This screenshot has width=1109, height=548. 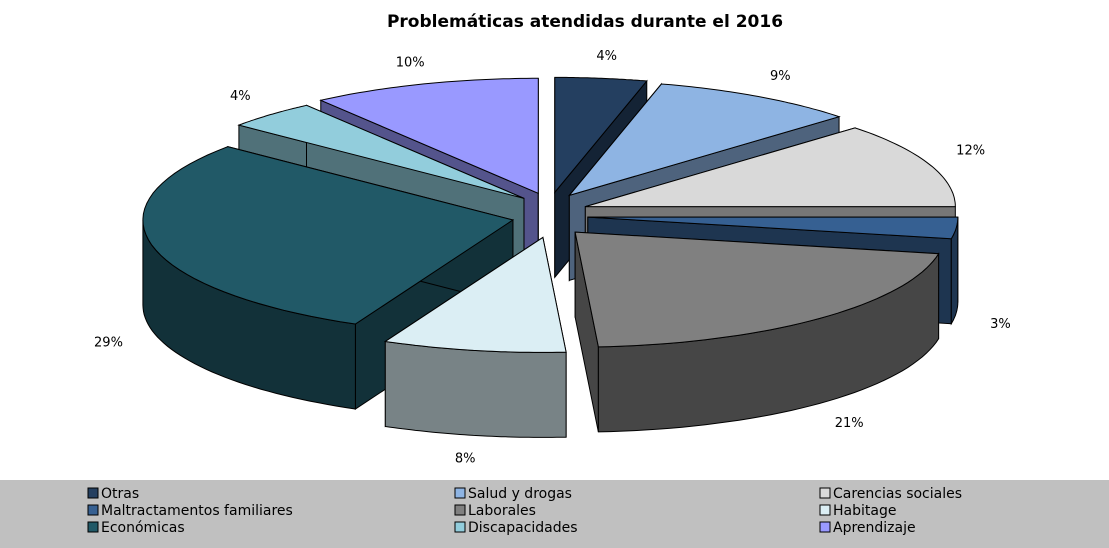 I want to click on data-label: 29%, so click(x=108, y=343).